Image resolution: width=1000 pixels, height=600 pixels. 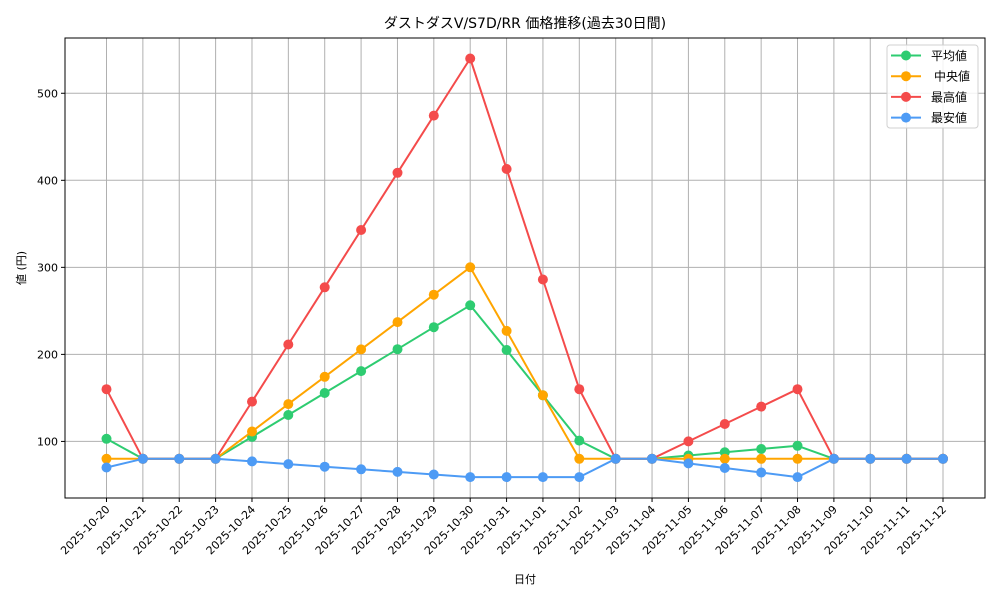 I want to click on legend-item-0: 平均値, so click(x=929, y=55).